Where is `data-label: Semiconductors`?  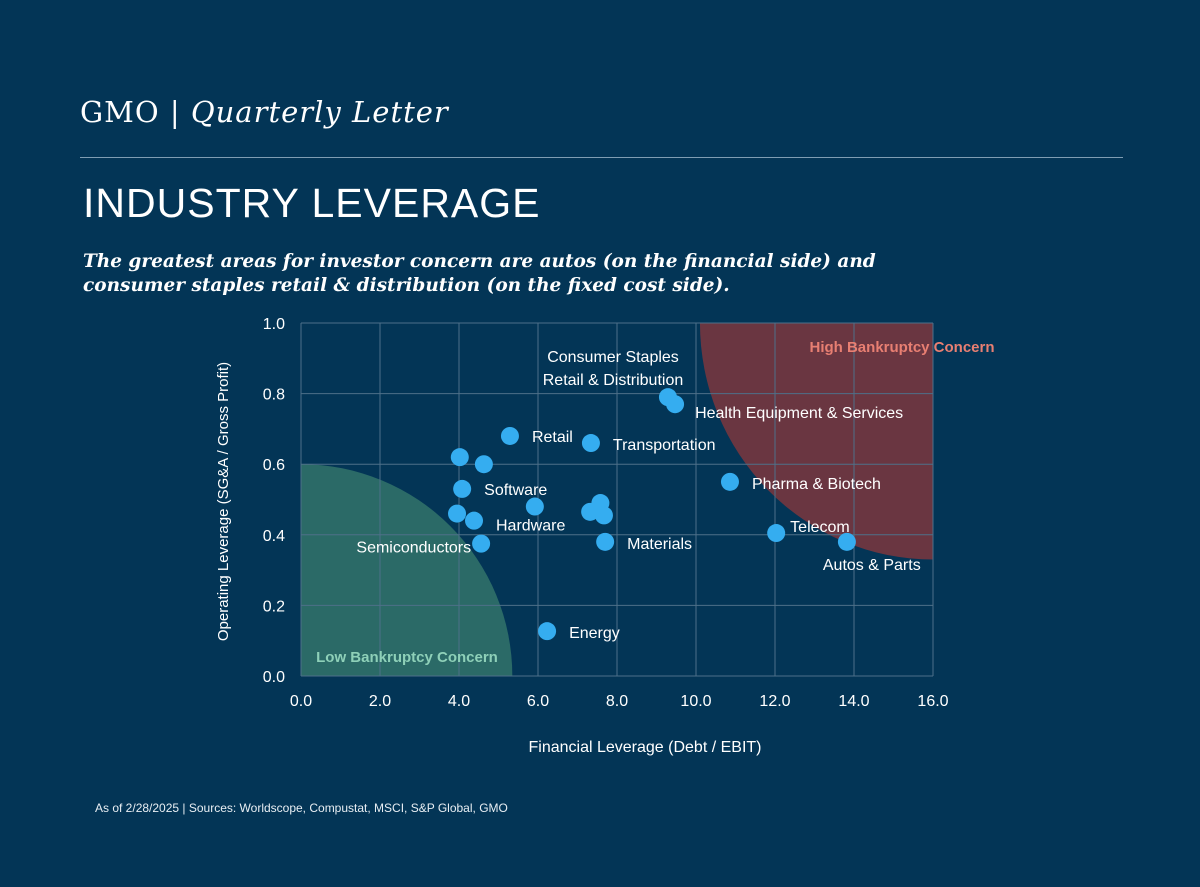 data-label: Semiconductors is located at coordinates (413, 548).